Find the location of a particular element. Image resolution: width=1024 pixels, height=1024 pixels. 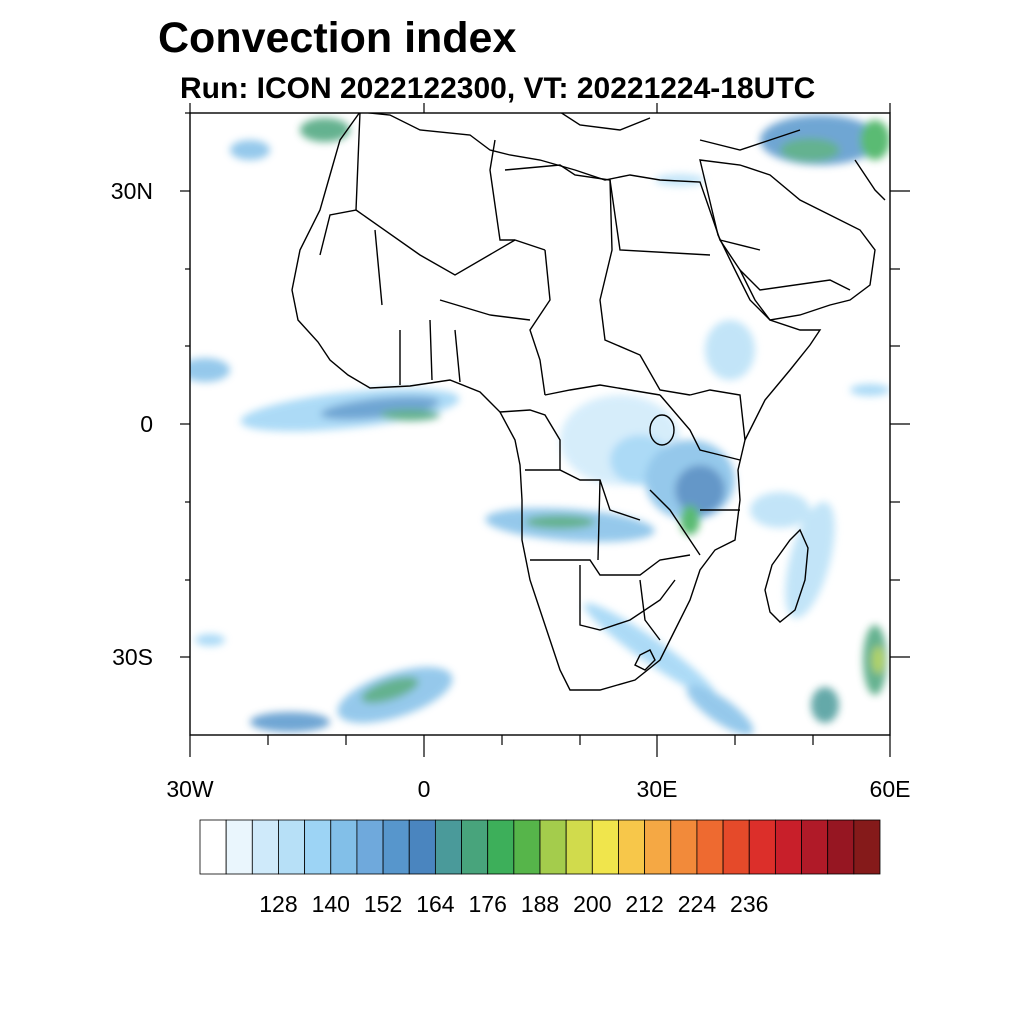

chart-subtitle: Run: ICON 2022122300, VT: 20221224-18UTC is located at coordinates (498, 88).